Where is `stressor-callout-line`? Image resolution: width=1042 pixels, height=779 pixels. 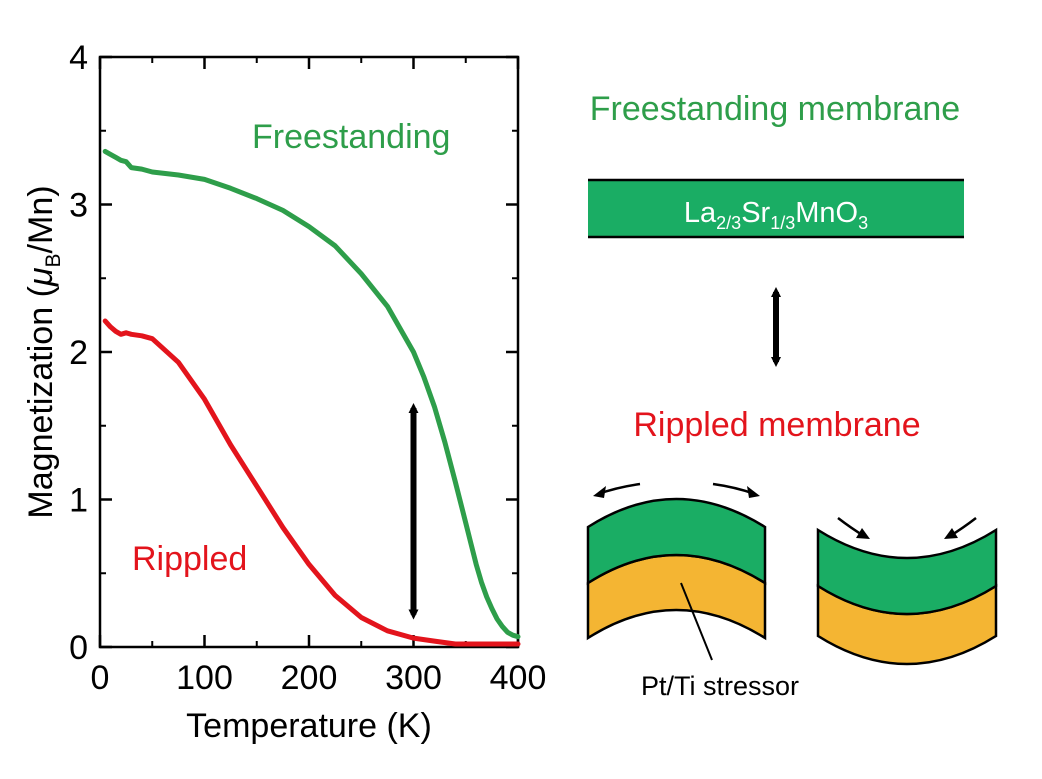
stressor-callout-line is located at coordinates (696, 621).